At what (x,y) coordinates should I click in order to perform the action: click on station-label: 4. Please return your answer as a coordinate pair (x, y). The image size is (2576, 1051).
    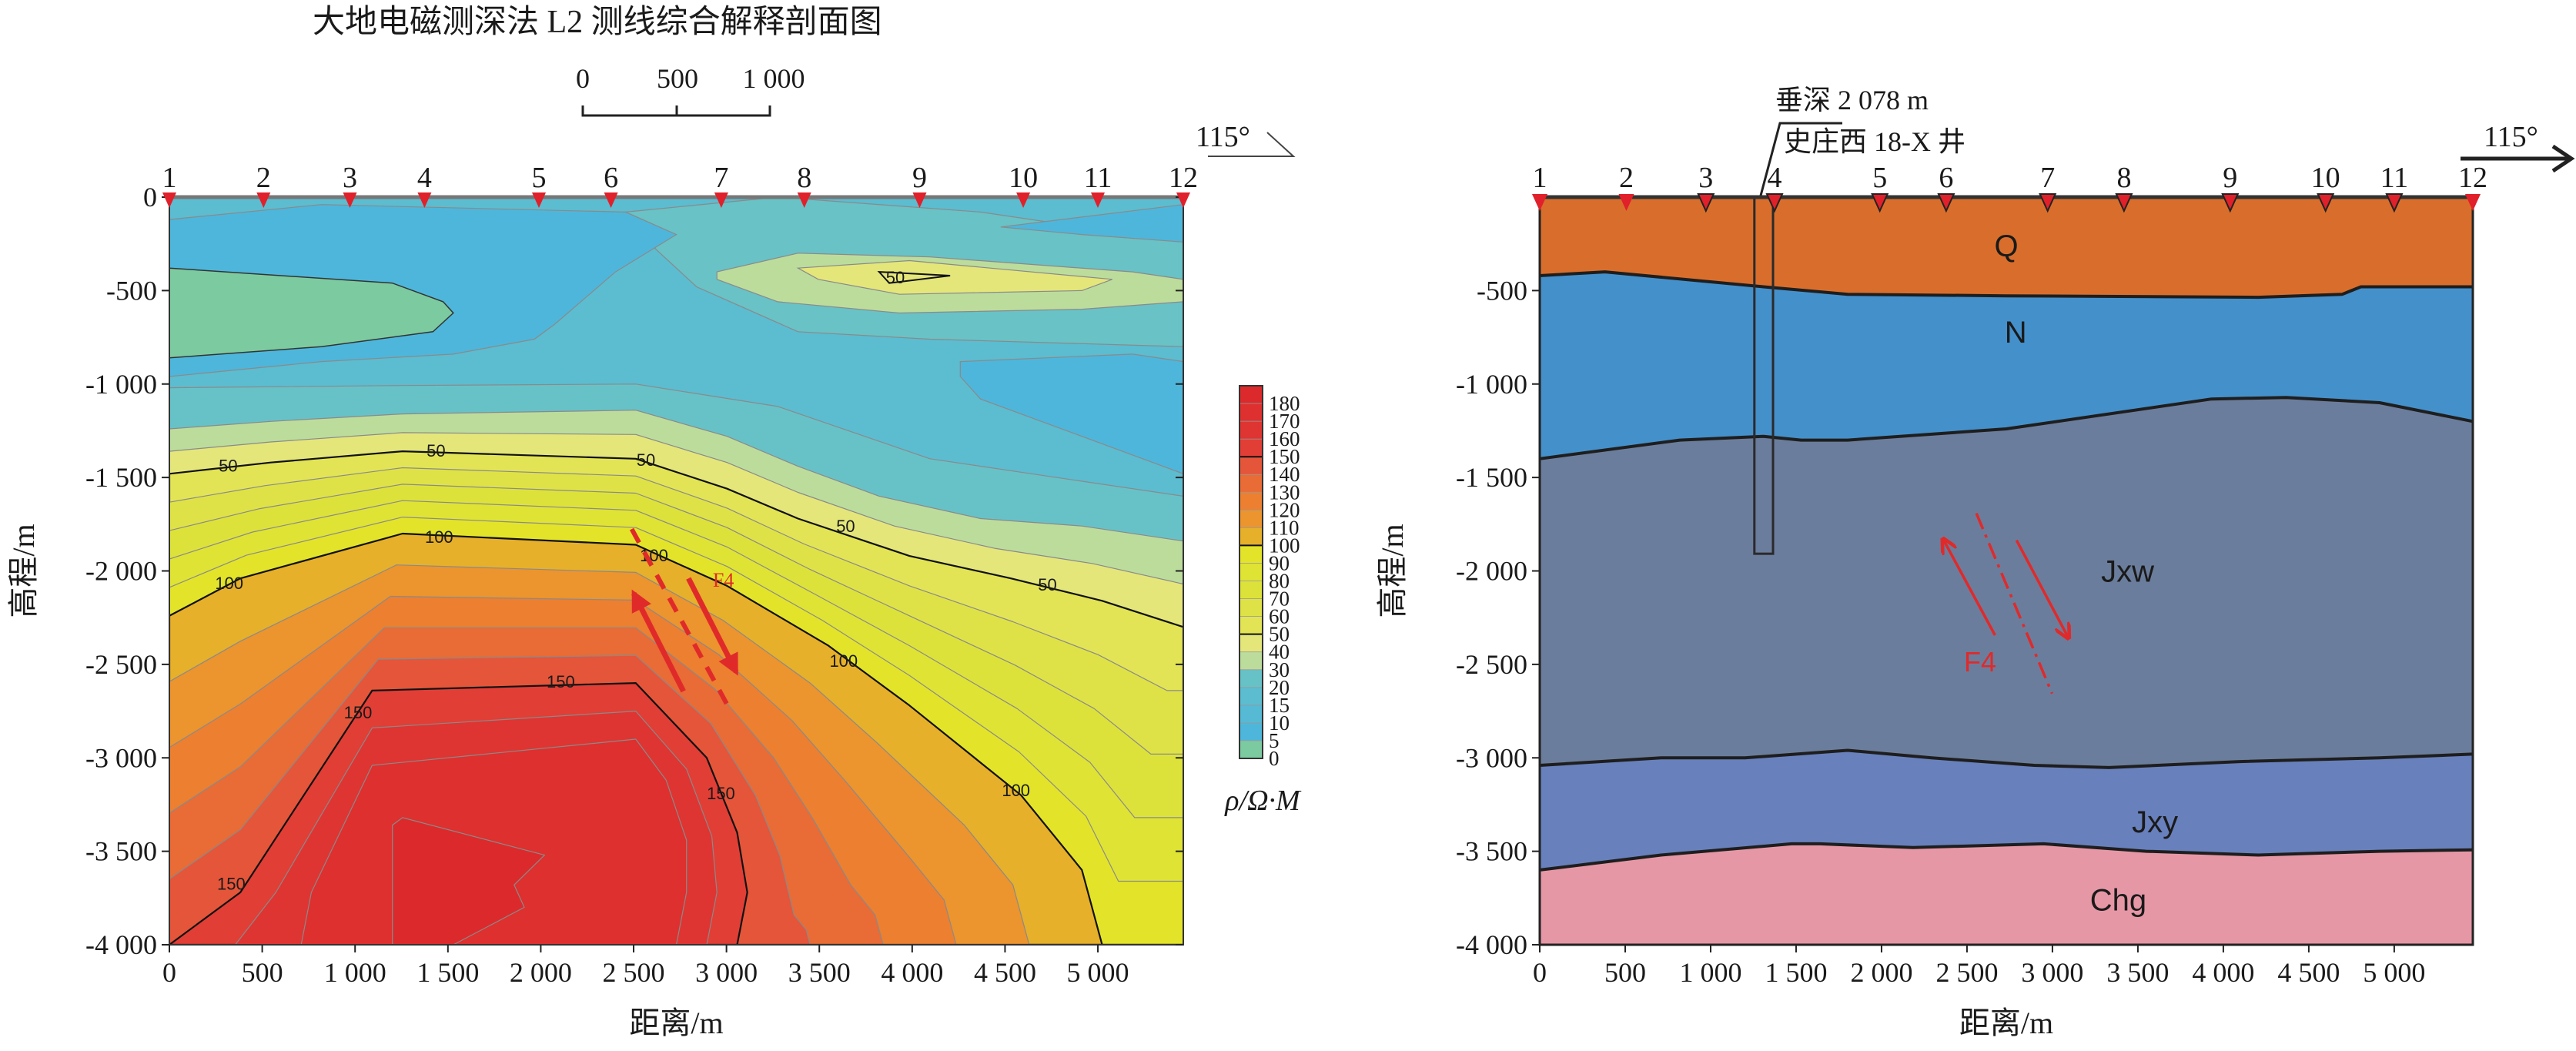
    Looking at the image, I should click on (424, 178).